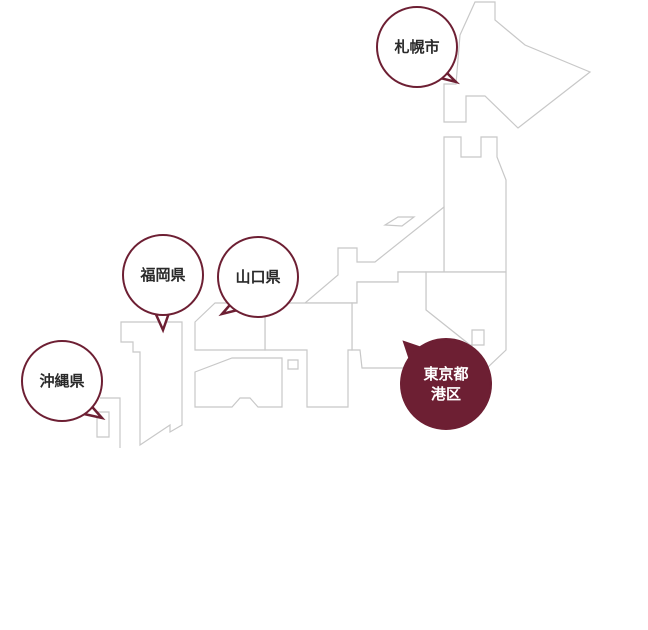  I want to click on region-tohoku, so click(475, 204).